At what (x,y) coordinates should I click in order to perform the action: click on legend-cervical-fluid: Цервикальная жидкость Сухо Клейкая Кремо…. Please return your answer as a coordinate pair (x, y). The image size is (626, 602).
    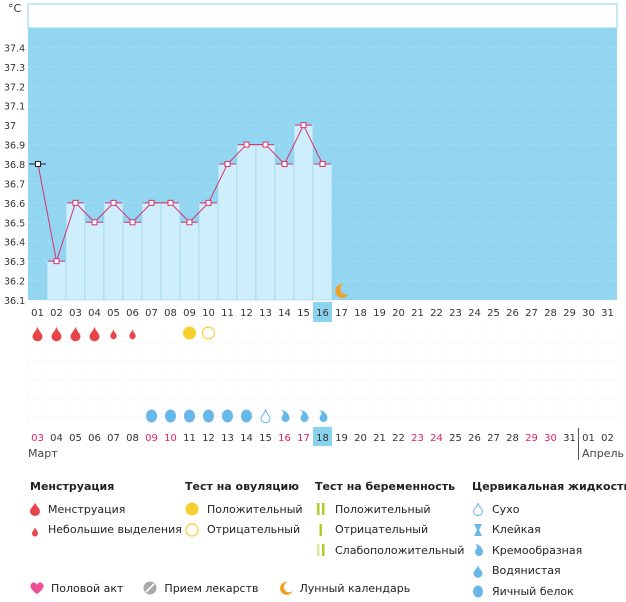
    Looking at the image, I should click on (549, 541).